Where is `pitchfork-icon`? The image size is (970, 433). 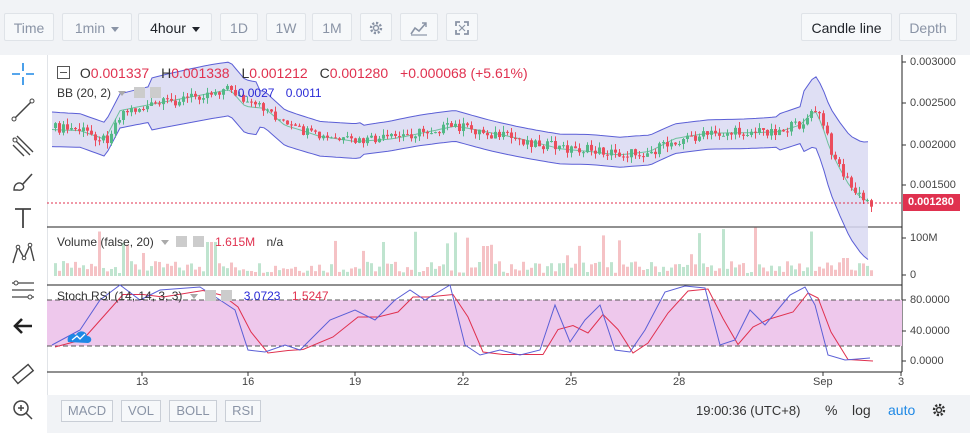 pitchfork-icon is located at coordinates (23, 146).